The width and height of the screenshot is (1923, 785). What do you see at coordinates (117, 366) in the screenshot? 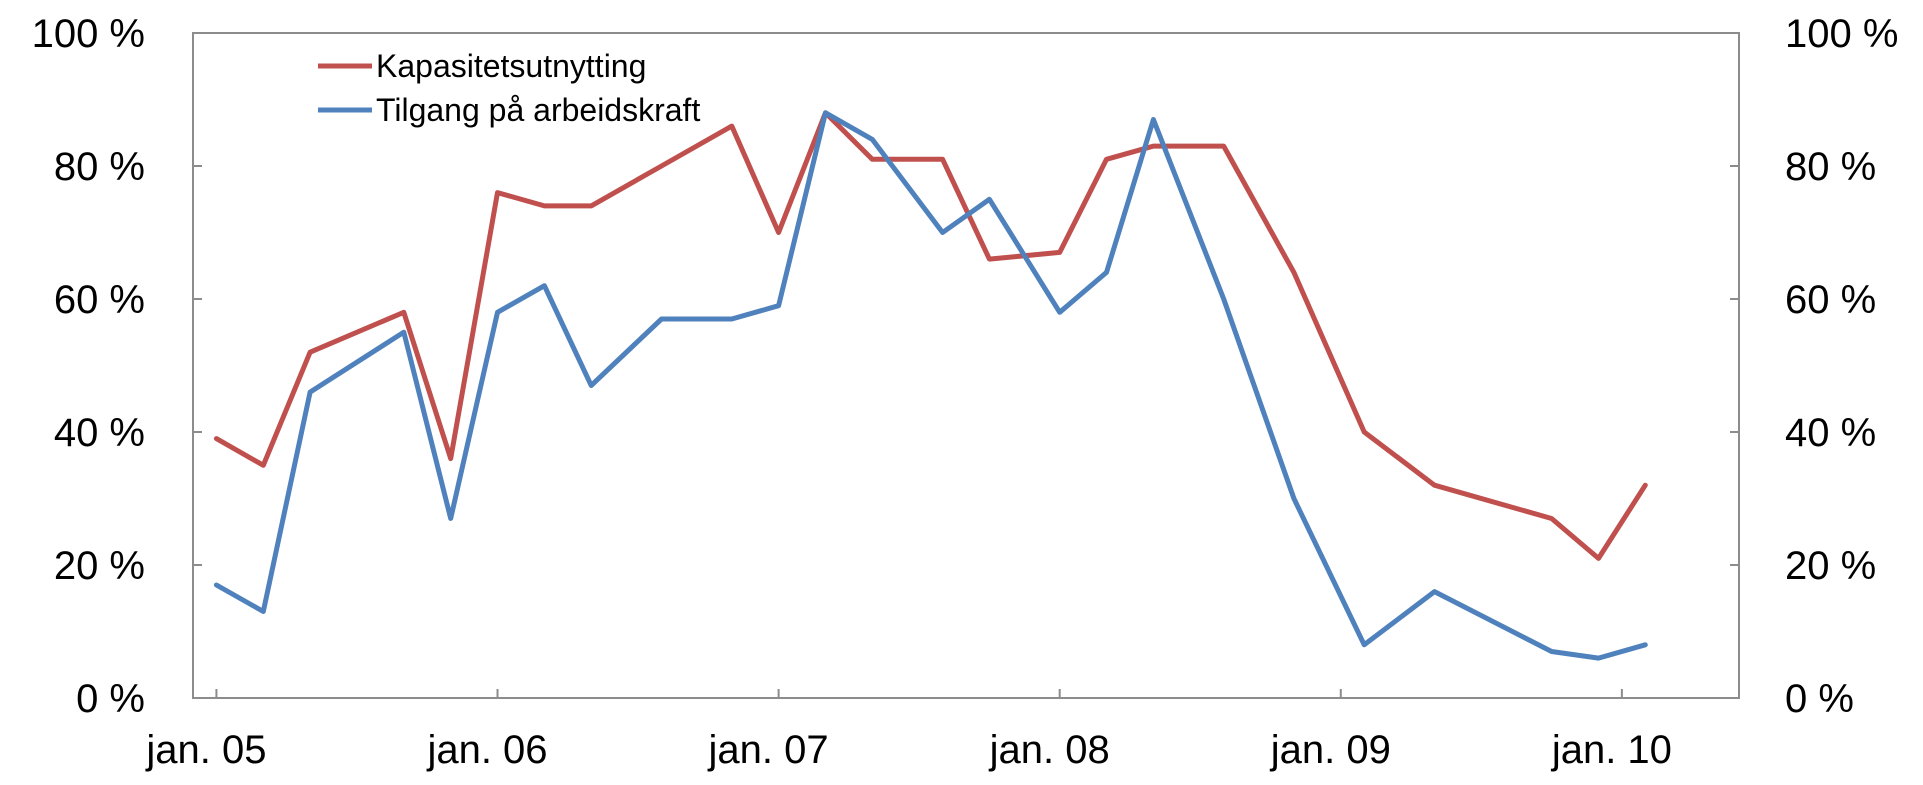
I see `left-y-axis: 0 % 20 % 40 % 60 % 80 % 100 %` at bounding box center [117, 366].